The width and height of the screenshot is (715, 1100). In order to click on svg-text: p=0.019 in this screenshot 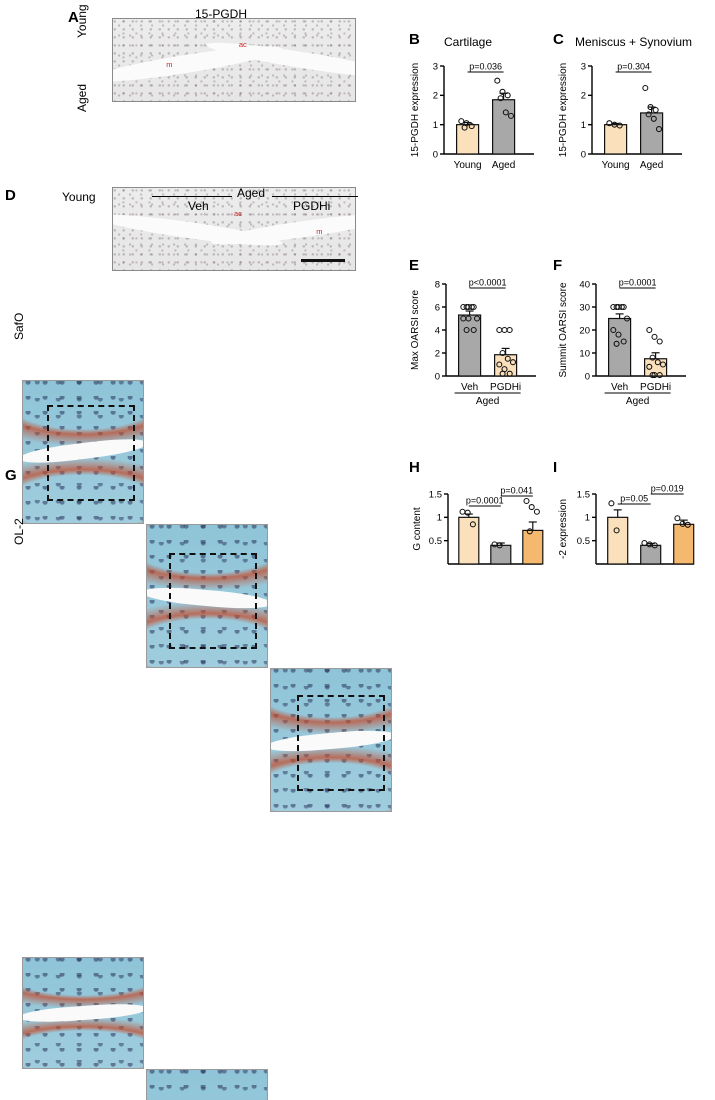, I will do `click(667, 489)`.